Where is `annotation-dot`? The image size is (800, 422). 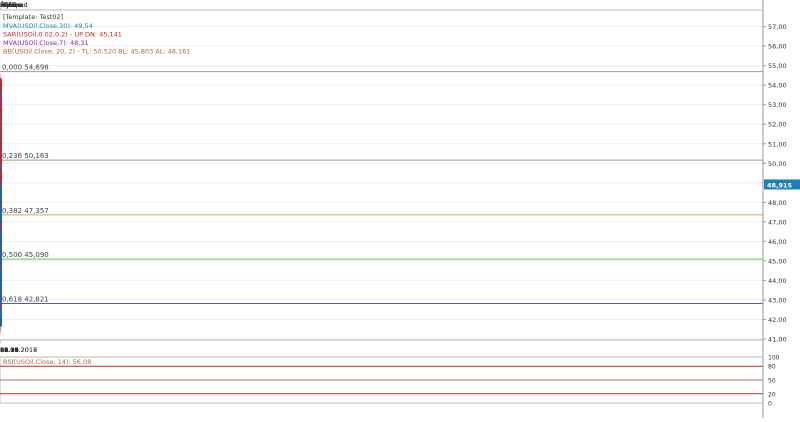
annotation-dot is located at coordinates (1, 101).